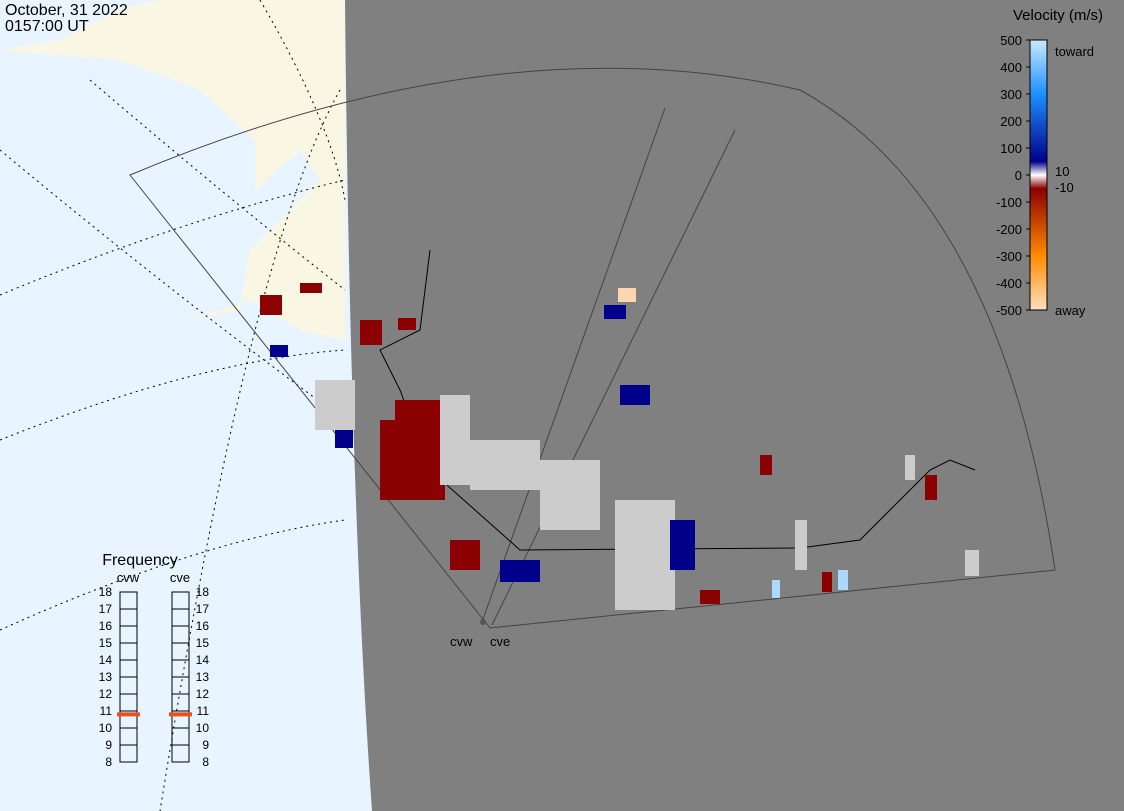  What do you see at coordinates (500, 641) in the screenshot?
I see `site-label: cve` at bounding box center [500, 641].